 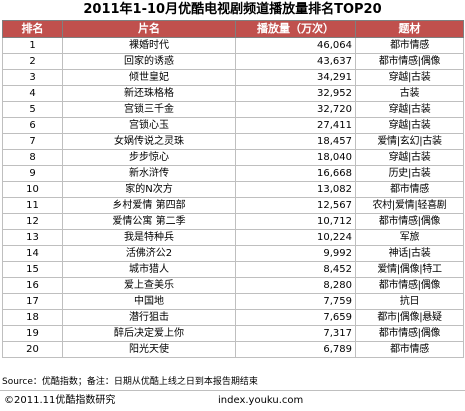 What do you see at coordinates (232, 9) in the screenshot?
I see `report-title: 2011年1-10月优酷电视剧频道播放量排名TOP20` at bounding box center [232, 9].